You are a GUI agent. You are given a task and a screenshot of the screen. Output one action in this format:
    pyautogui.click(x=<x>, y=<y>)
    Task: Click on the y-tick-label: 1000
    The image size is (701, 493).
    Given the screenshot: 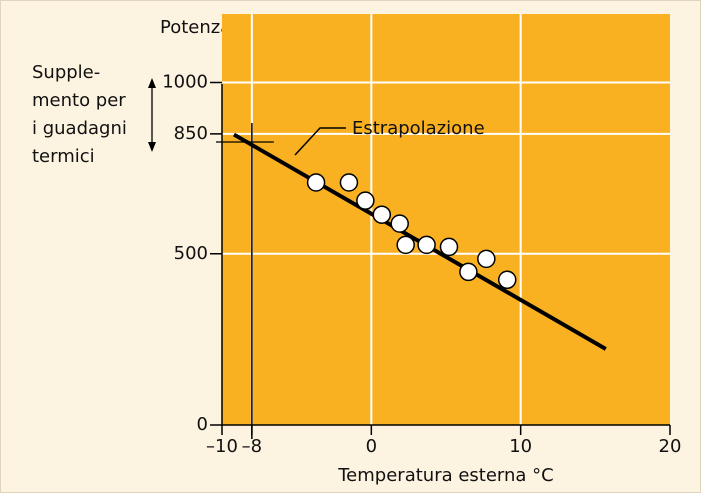 What is the action you would take?
    pyautogui.click(x=185, y=82)
    